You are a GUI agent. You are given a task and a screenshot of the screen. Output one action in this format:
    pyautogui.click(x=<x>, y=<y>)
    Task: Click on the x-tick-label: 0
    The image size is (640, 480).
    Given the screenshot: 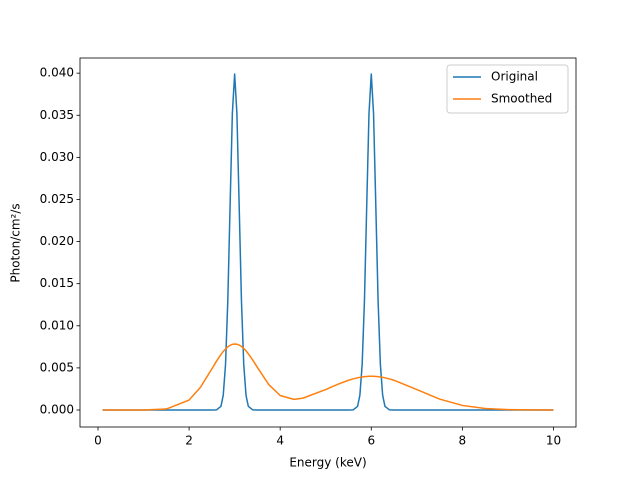 What is the action you would take?
    pyautogui.click(x=98, y=441)
    